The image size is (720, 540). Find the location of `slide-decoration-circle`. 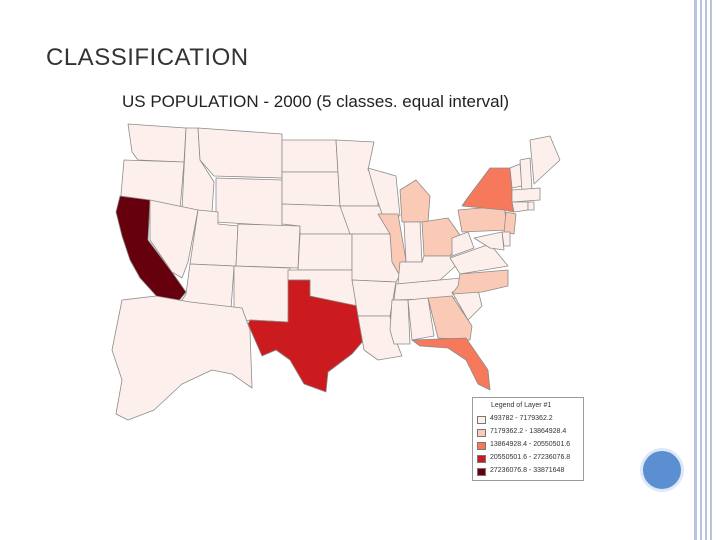

slide-decoration-circle is located at coordinates (662, 470).